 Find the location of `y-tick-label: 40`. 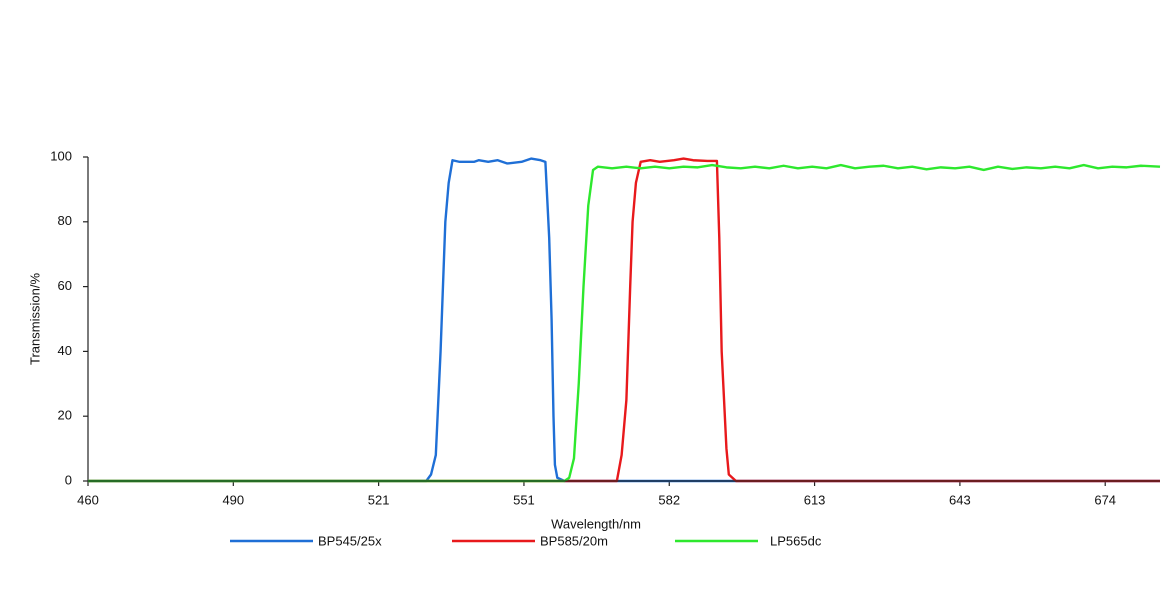

y-tick-label: 40 is located at coordinates (65, 350).